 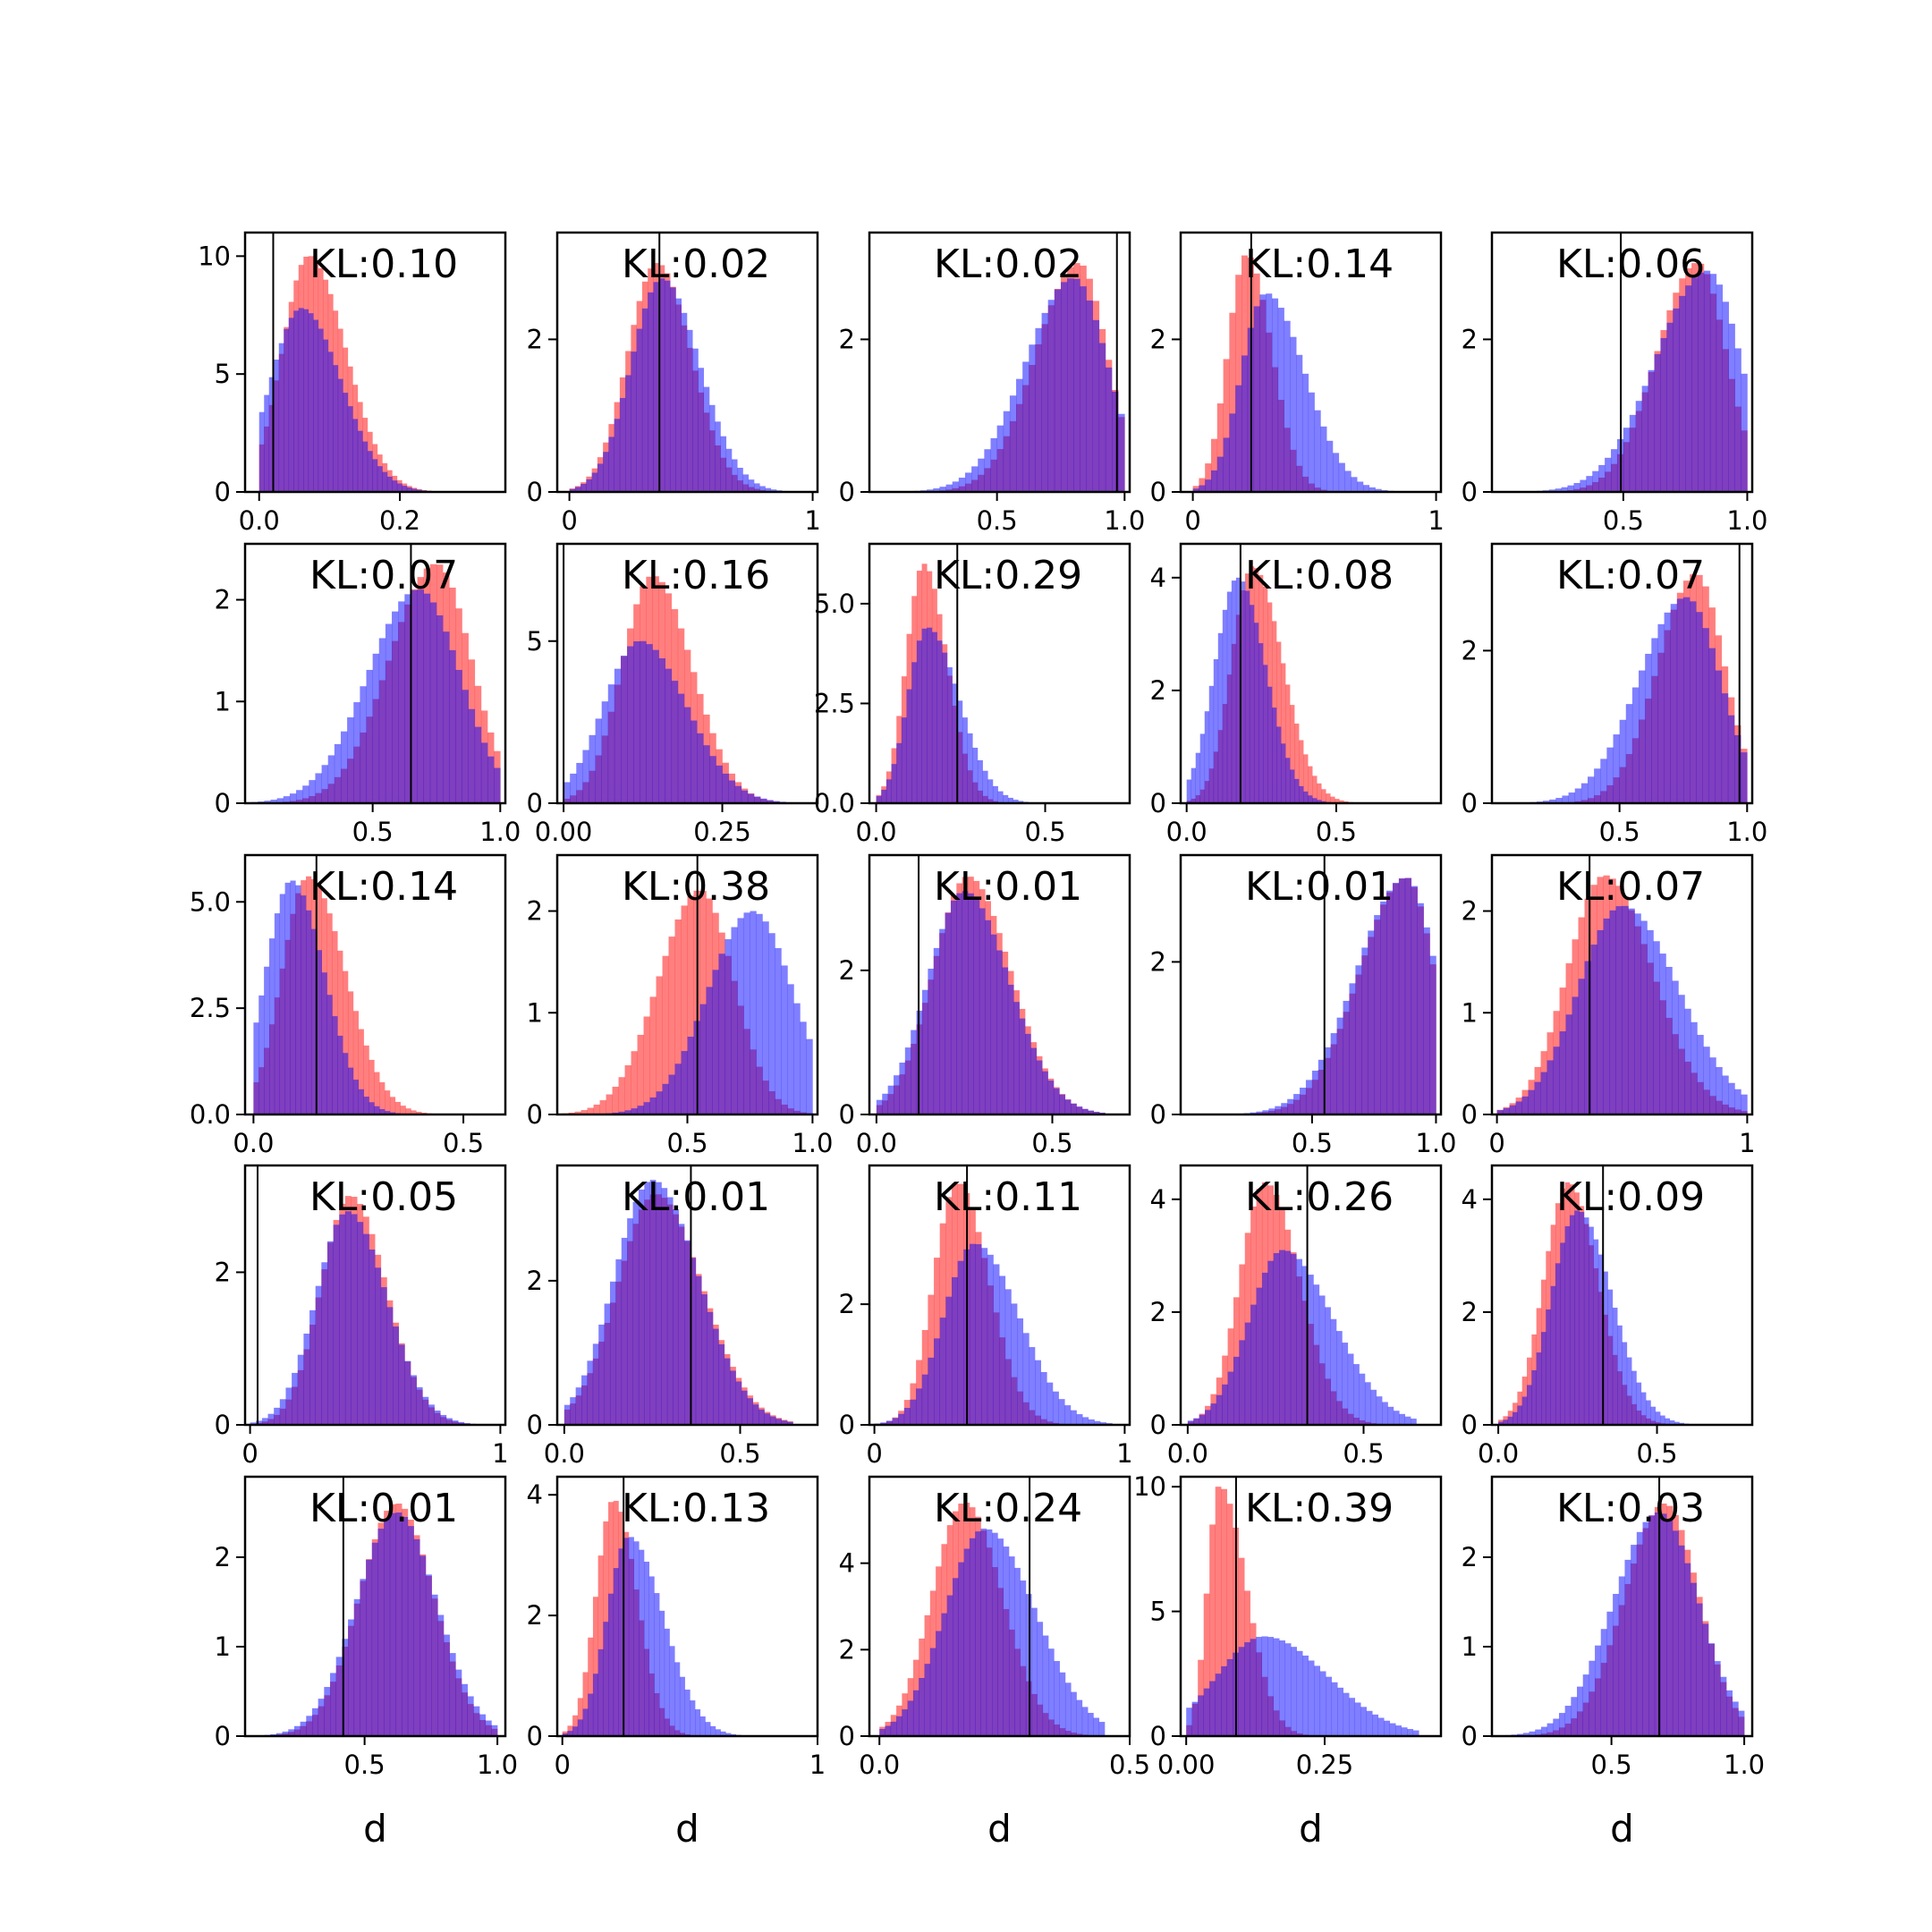 What do you see at coordinates (1008, 1197) in the screenshot?
I see `kl-divergence-label: KL:0.11` at bounding box center [1008, 1197].